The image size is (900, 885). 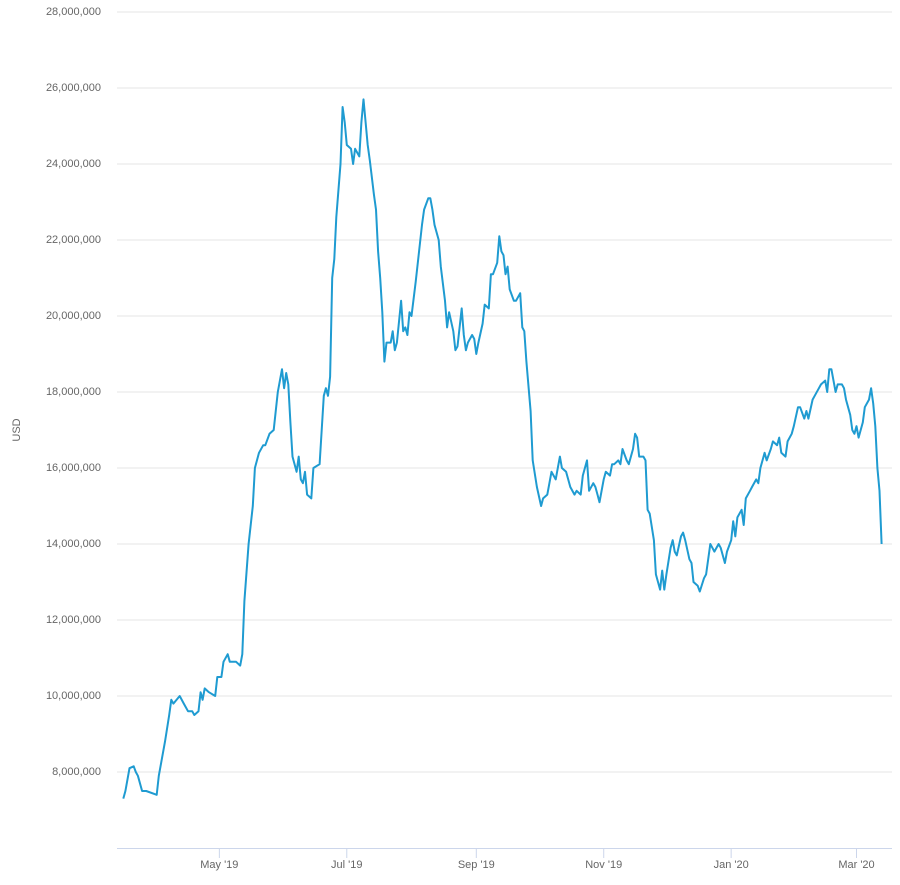 I want to click on y-tick-label: 22,000,000, so click(x=73, y=240).